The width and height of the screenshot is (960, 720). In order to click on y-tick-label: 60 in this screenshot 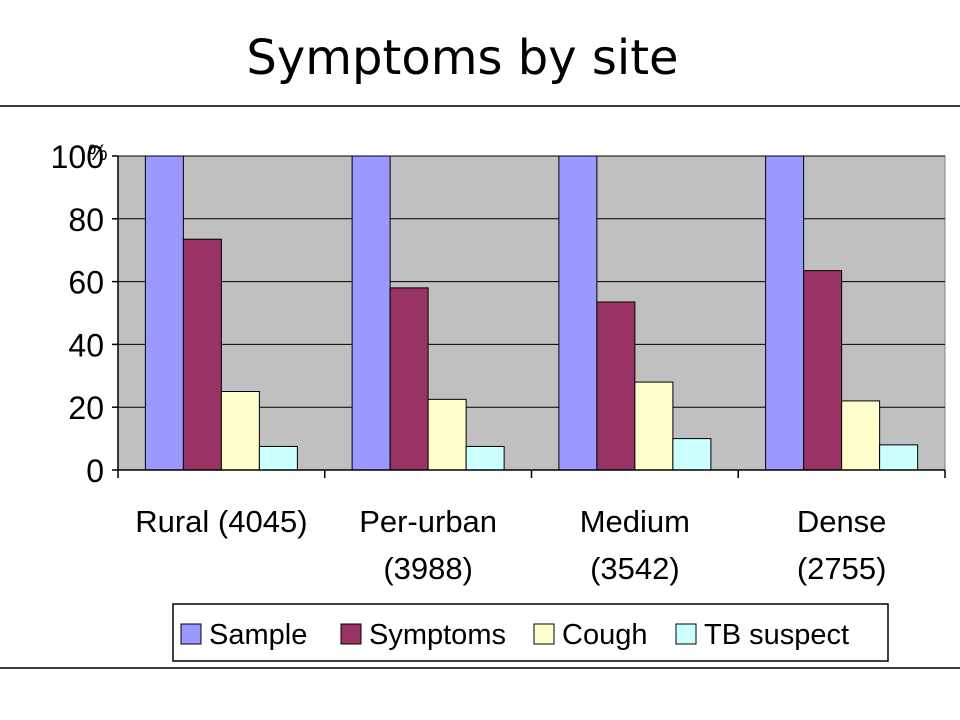, I will do `click(86, 283)`.